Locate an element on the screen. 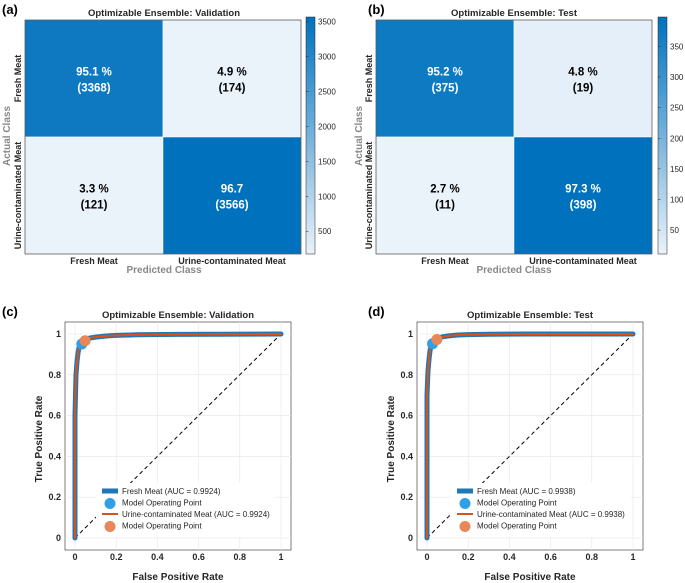 The image size is (685, 583). x-tick-label: 0.6 is located at coordinates (198, 557).